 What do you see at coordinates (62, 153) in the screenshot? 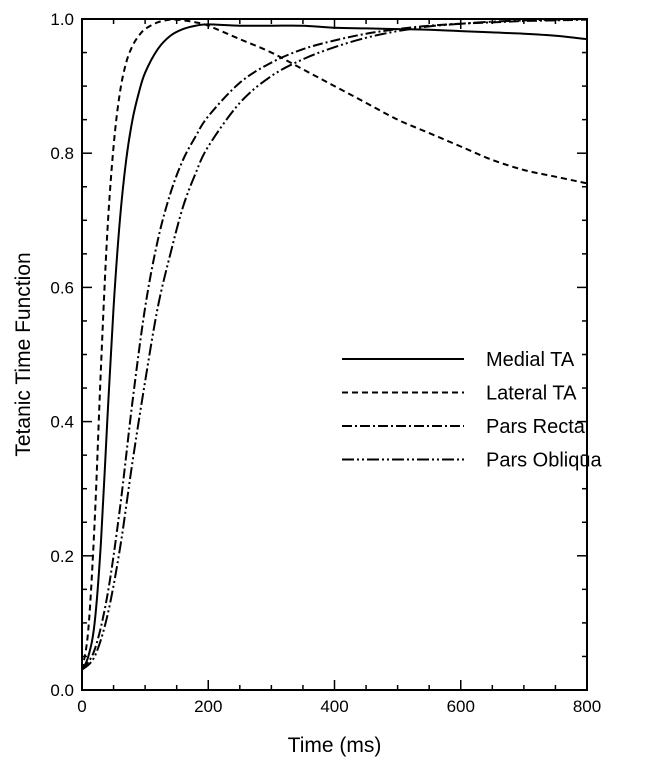
I see `y-tick-label: 0.8` at bounding box center [62, 153].